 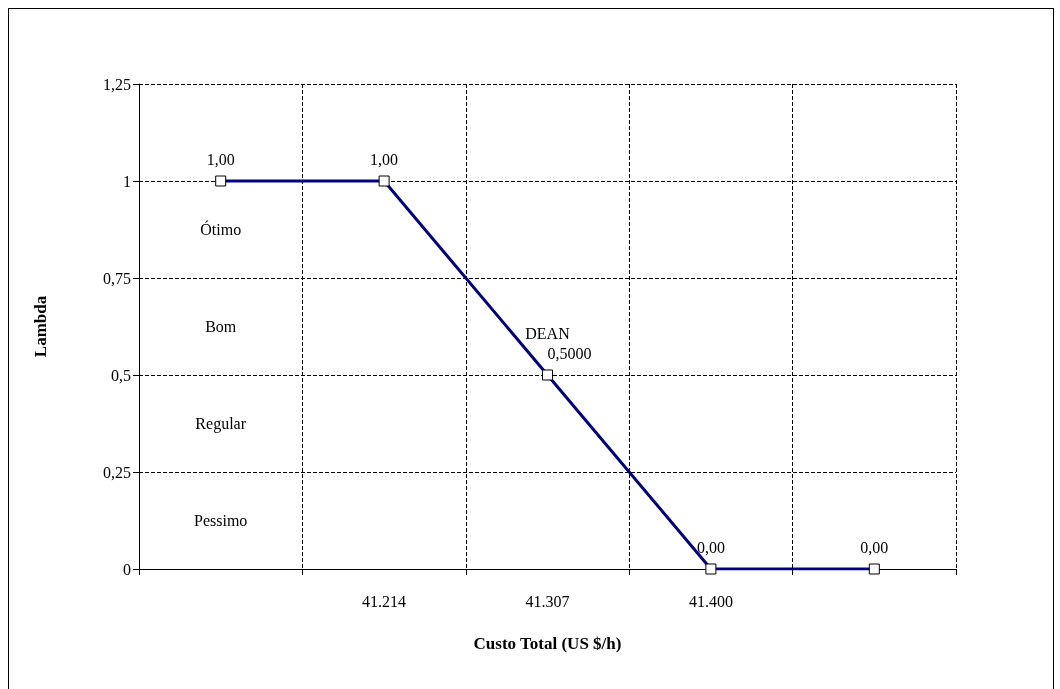 What do you see at coordinates (117, 84) in the screenshot?
I see `y-tick-label: 1,25` at bounding box center [117, 84].